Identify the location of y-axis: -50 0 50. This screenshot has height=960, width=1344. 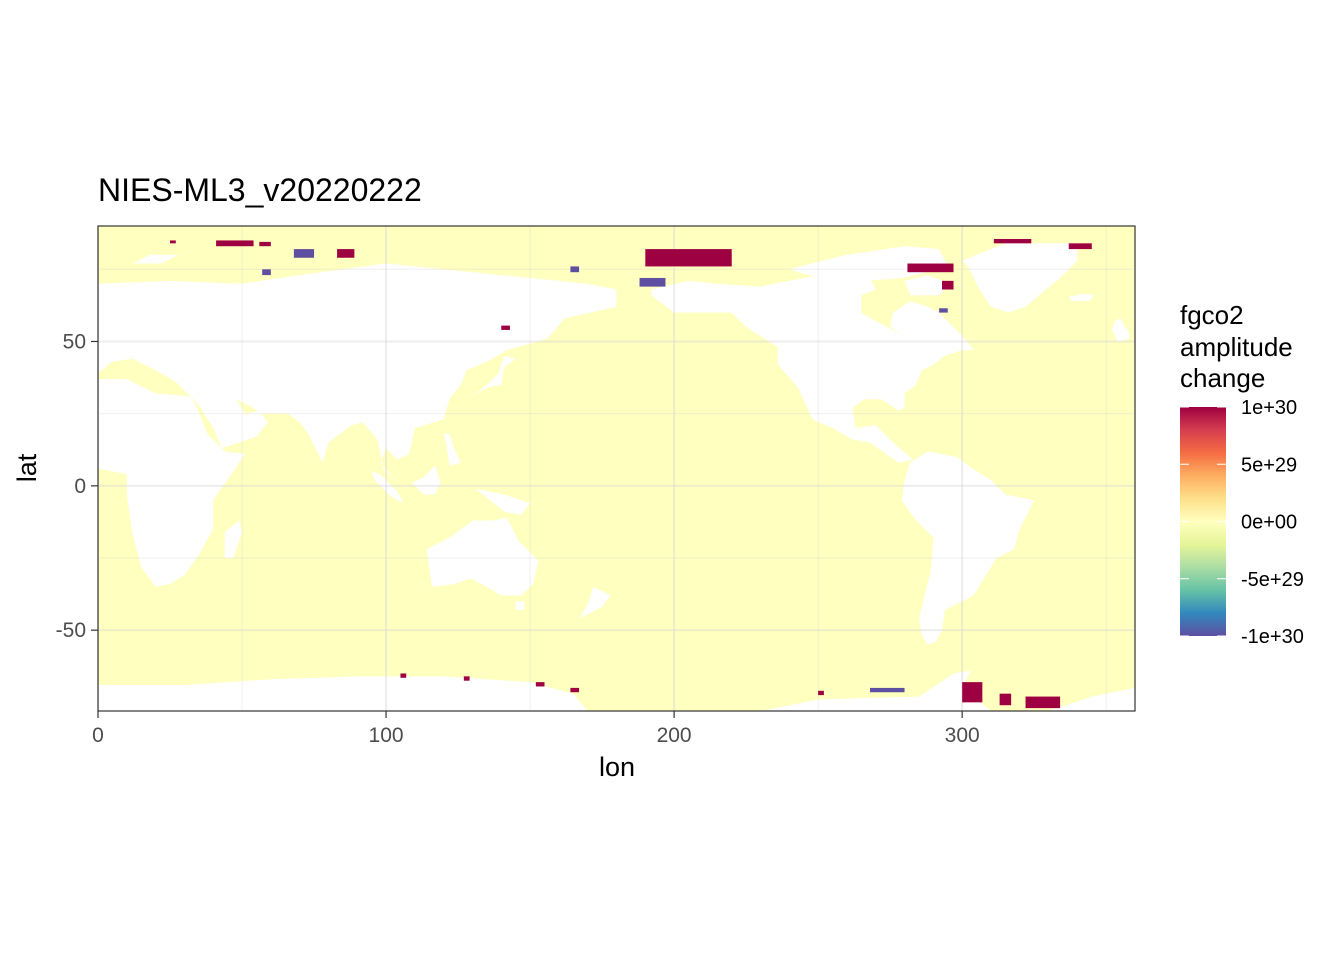
(77, 486).